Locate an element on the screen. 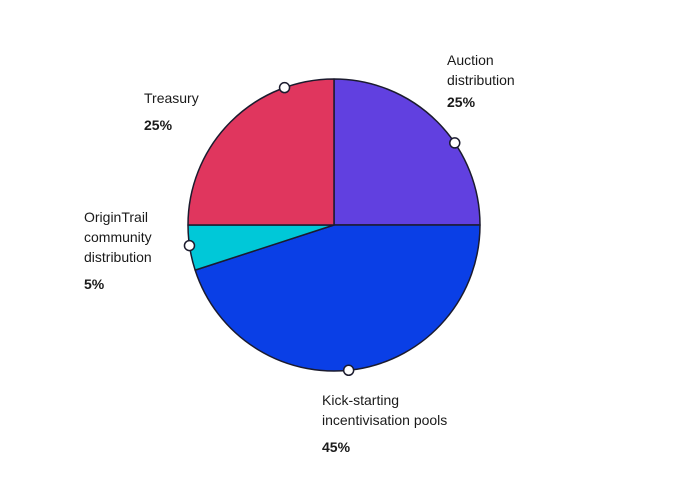 This screenshot has width=675, height=490. label-kick-starting: Kick-starting incentivisation pools 45% is located at coordinates (384, 423).